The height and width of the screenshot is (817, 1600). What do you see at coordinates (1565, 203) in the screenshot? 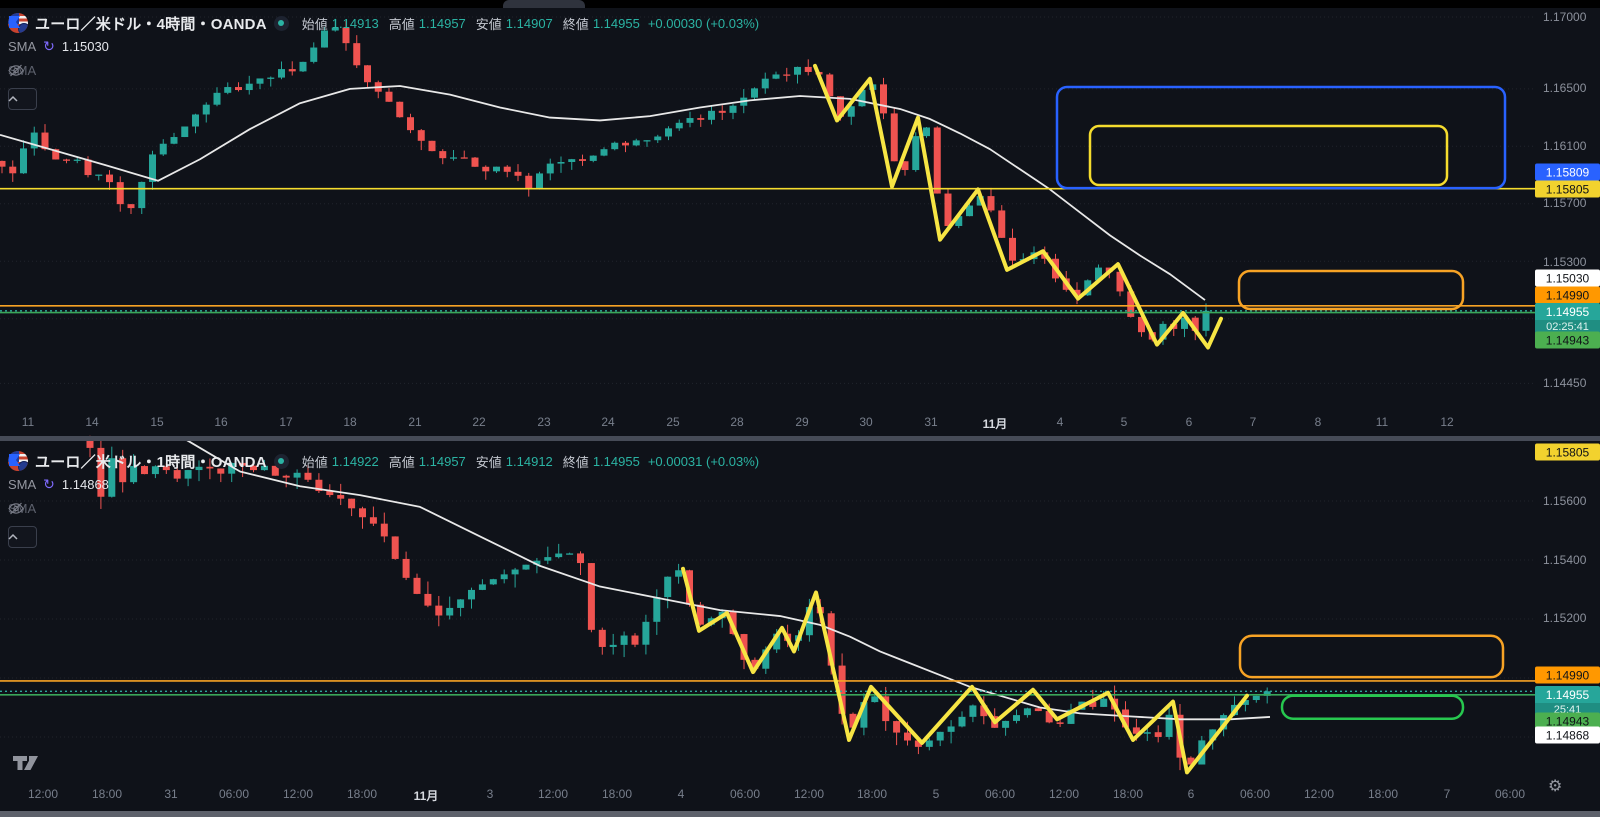
I see `grid-price-label: 1.15700` at bounding box center [1565, 203].